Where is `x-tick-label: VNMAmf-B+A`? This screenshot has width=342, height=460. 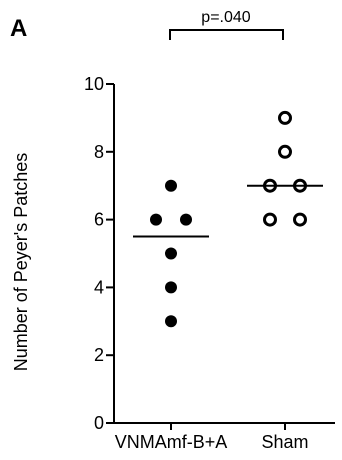 x-tick-label: VNMAmf-B+A is located at coordinates (171, 442).